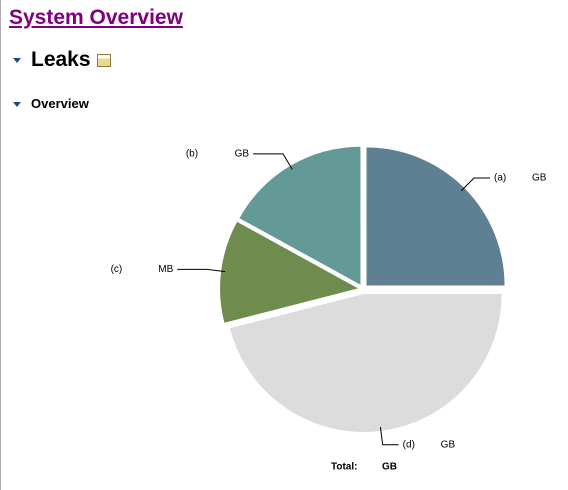  Describe the element at coordinates (500, 178) in the screenshot. I see `slice-label: (a)` at that location.